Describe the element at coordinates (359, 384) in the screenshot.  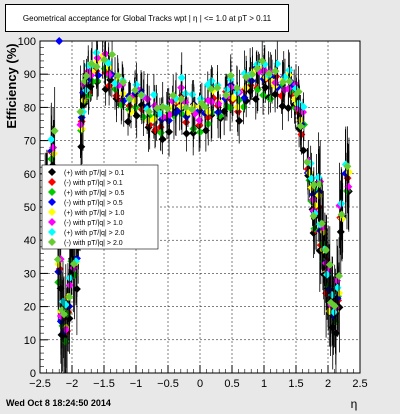
I see `x-tick-label: 2.5` at that location.